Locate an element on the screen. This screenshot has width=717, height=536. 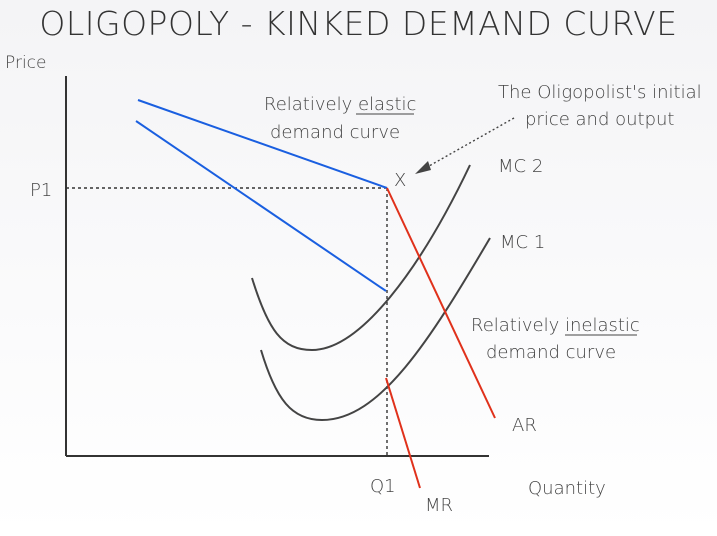
elastic-annotation-prefix: Relatively is located at coordinates (311, 104).